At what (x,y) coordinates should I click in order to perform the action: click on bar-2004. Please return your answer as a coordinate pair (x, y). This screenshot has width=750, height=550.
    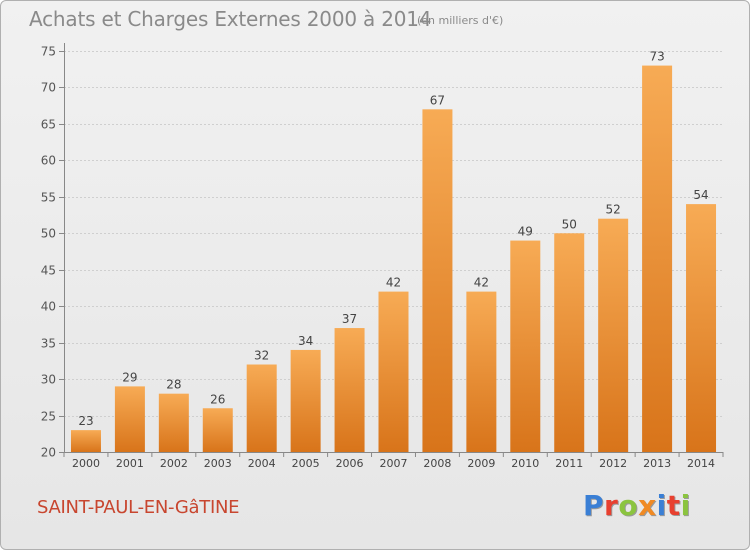
    Looking at the image, I should click on (261, 408).